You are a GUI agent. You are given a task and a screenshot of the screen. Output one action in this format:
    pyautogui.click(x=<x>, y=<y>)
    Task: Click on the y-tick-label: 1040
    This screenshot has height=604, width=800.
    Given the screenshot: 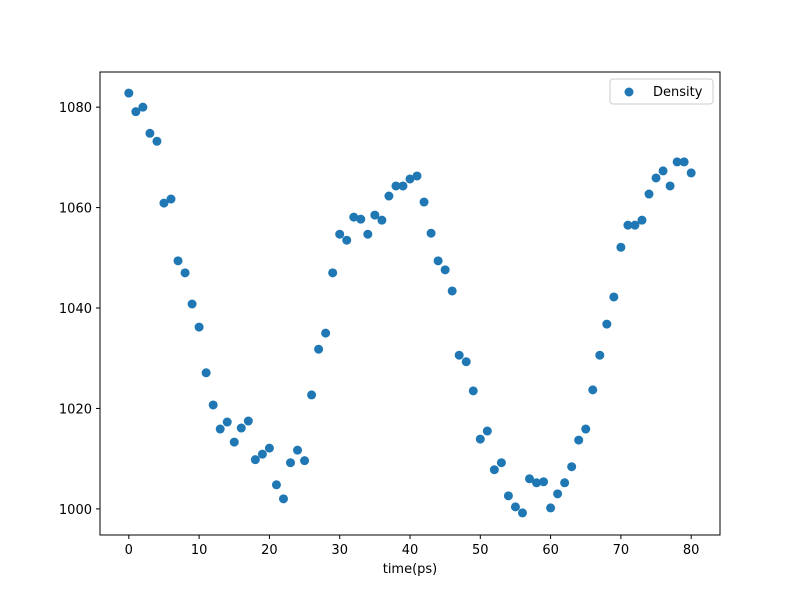 What is the action you would take?
    pyautogui.click(x=75, y=309)
    